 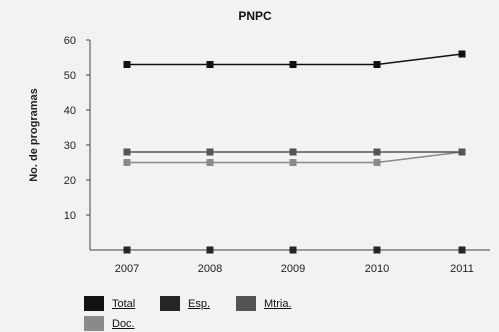 What do you see at coordinates (109, 323) in the screenshot?
I see `legend-entry-doc: Doc.` at bounding box center [109, 323].